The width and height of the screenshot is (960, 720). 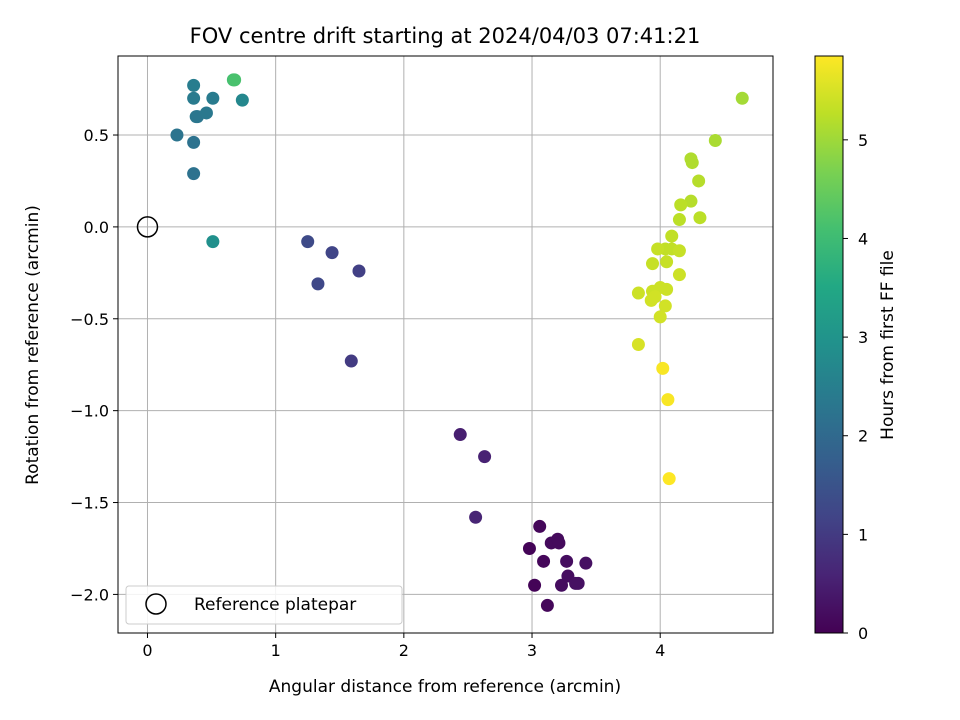 I want to click on y-axis-ticks: 0.5 0.0 −0.5 −1.0 −1.5 −2.0, so click(x=94, y=365).